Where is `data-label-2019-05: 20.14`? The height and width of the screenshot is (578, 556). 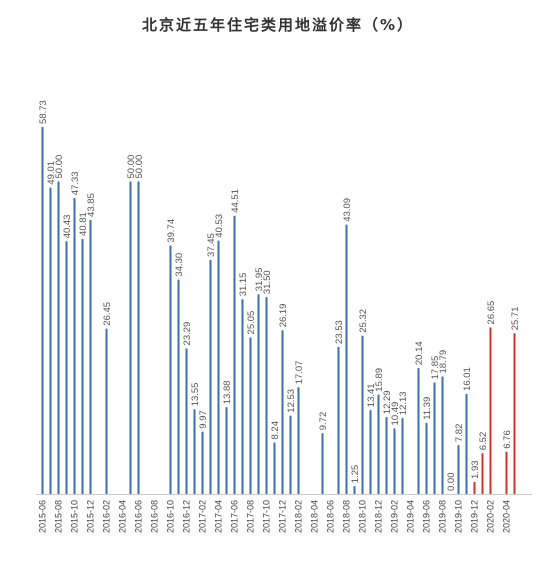
data-label-2019-05: 20.14 is located at coordinates (419, 353).